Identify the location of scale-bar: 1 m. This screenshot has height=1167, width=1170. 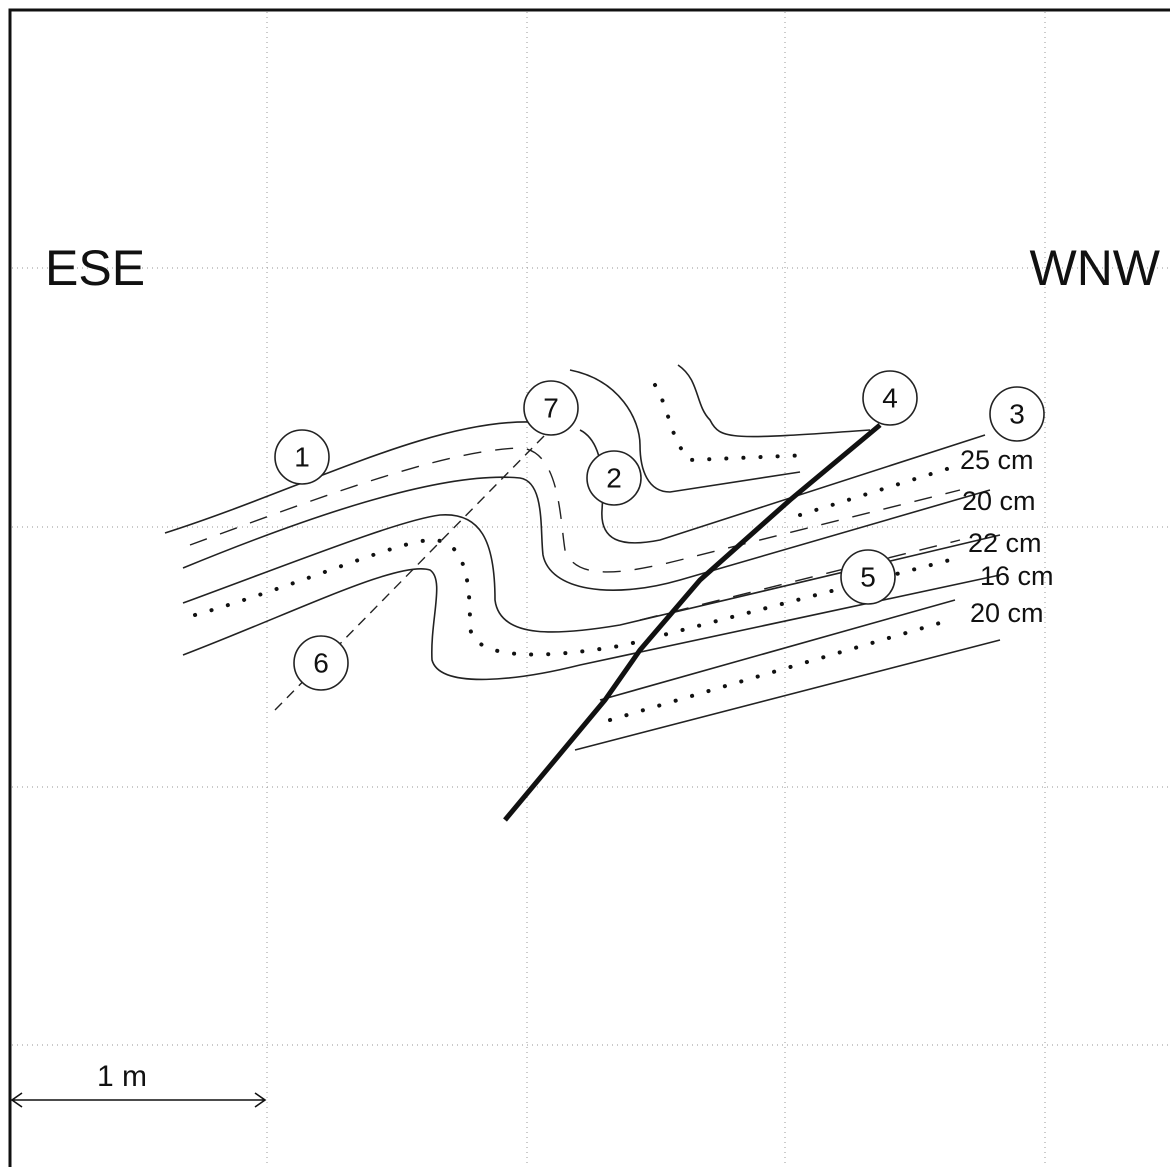
(138, 1084).